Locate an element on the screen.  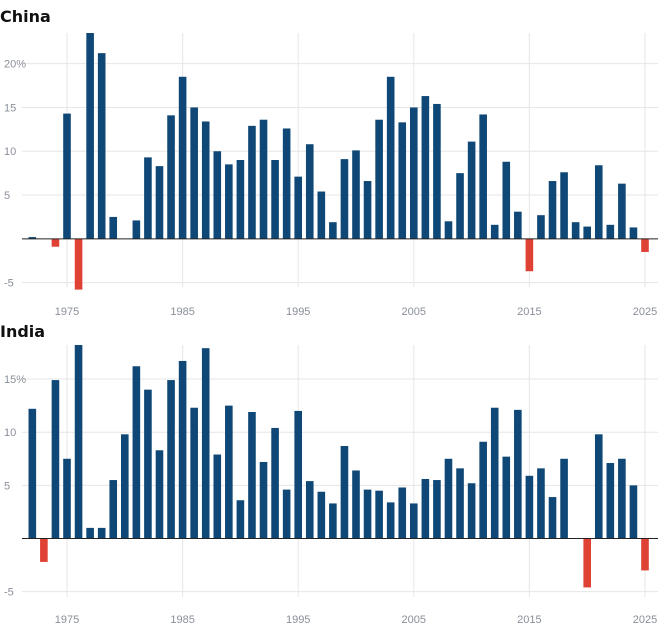
china-bar-1990 is located at coordinates (240, 199).